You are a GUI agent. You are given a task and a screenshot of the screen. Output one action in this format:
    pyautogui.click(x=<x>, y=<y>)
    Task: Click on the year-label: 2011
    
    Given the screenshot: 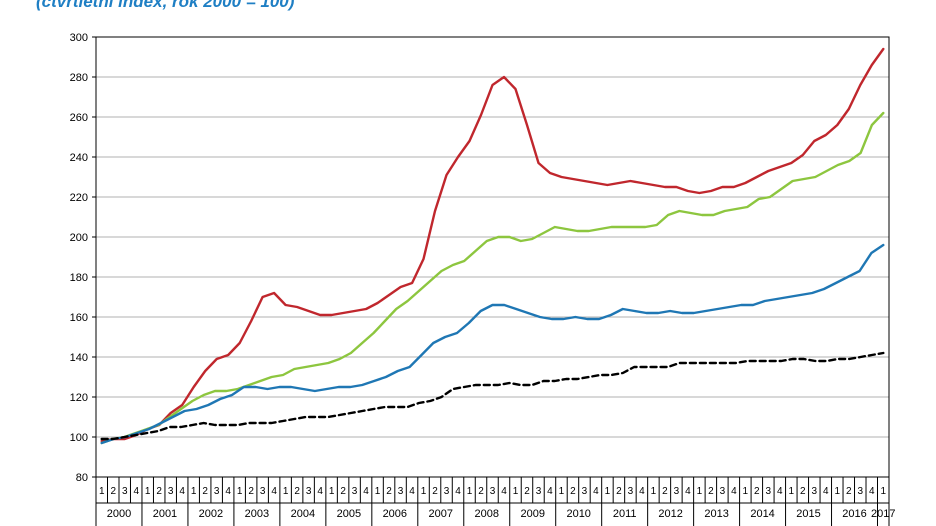 What is the action you would take?
    pyautogui.click(x=625, y=514)
    